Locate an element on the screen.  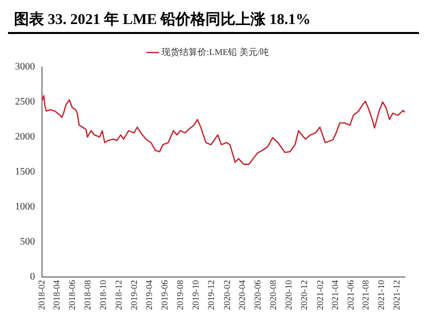
y-tick-label: 0 is located at coordinates (32, 277).